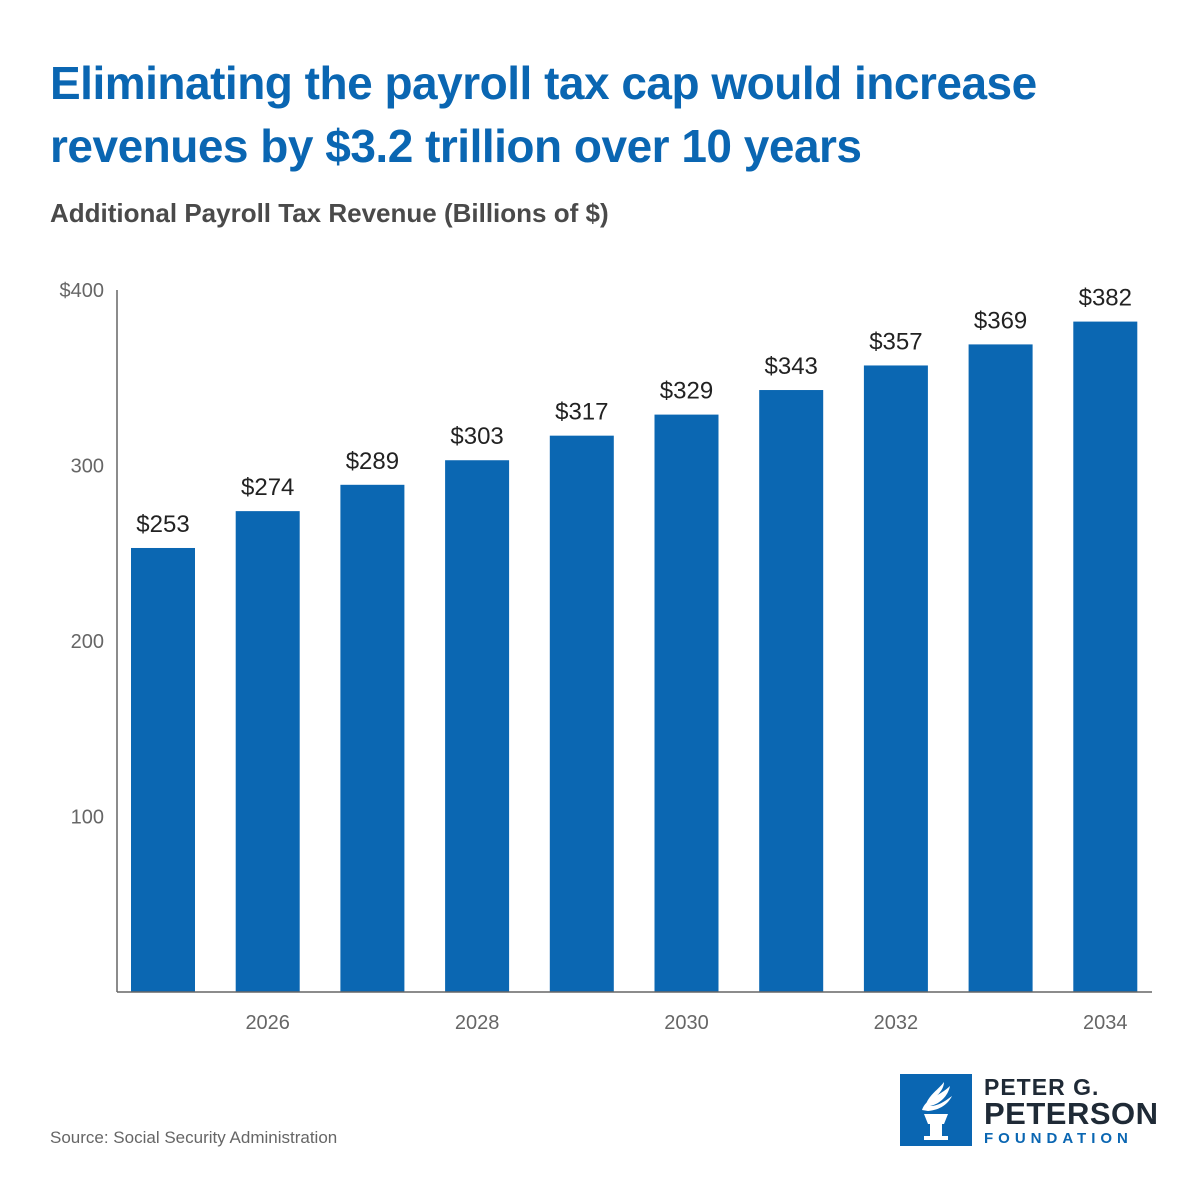 This screenshot has height=1200, width=1200. I want to click on torch-logo-icon, so click(936, 1110).